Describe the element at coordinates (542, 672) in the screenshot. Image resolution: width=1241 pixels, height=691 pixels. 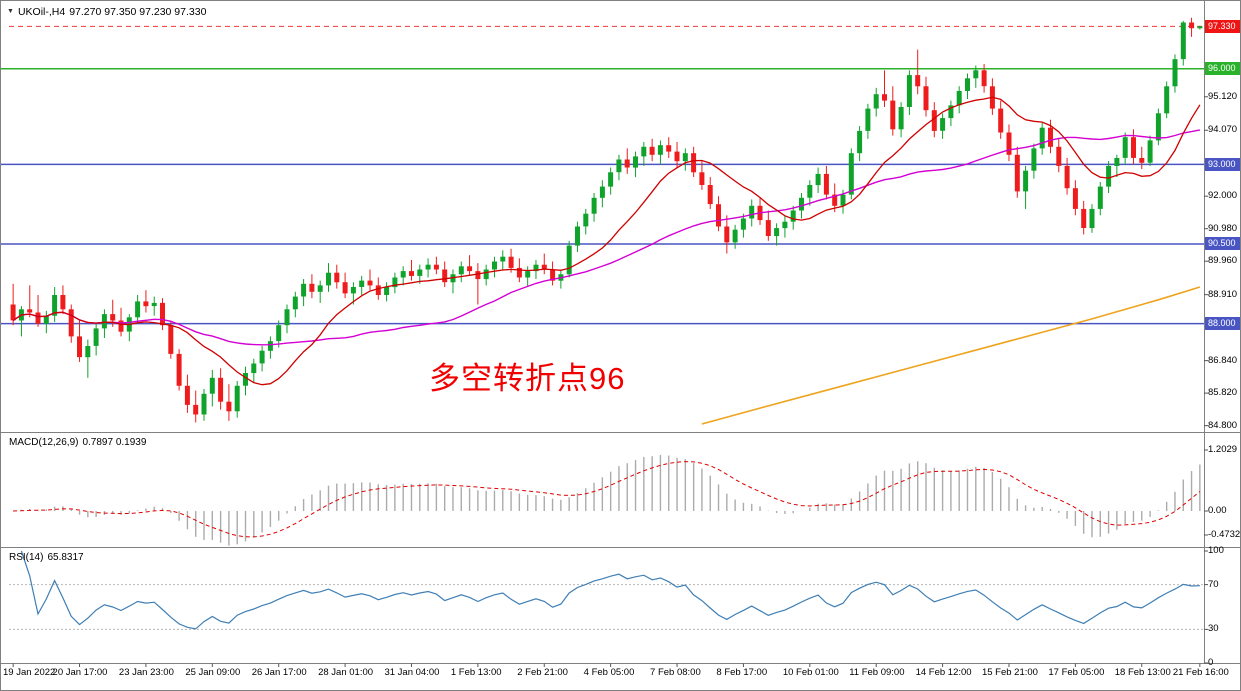
I see `time-axis-label: 2 Feb 21:00` at that location.